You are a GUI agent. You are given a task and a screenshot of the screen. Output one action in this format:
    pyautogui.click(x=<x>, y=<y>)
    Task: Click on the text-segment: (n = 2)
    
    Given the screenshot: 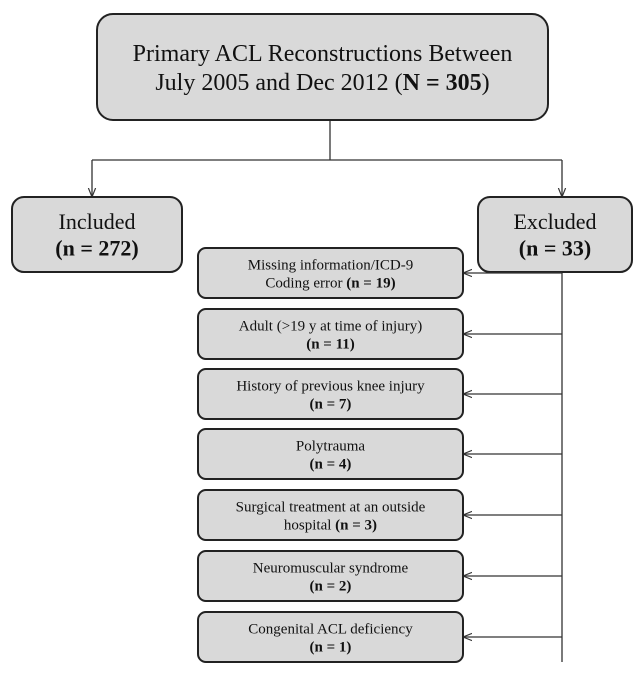 What is the action you would take?
    pyautogui.click(x=331, y=586)
    